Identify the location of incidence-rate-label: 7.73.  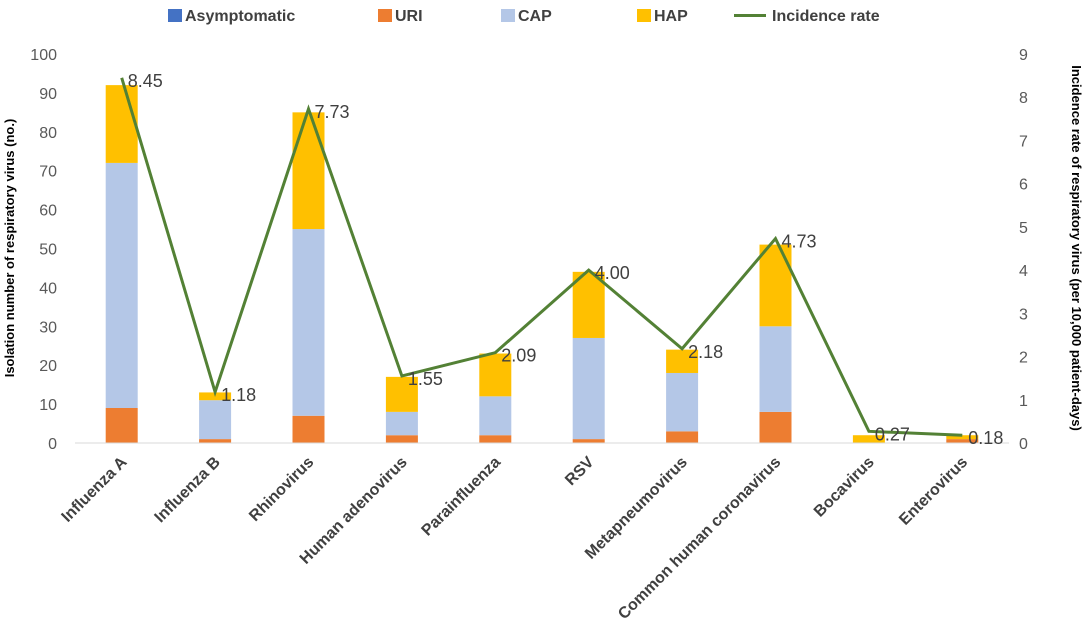
(332, 112).